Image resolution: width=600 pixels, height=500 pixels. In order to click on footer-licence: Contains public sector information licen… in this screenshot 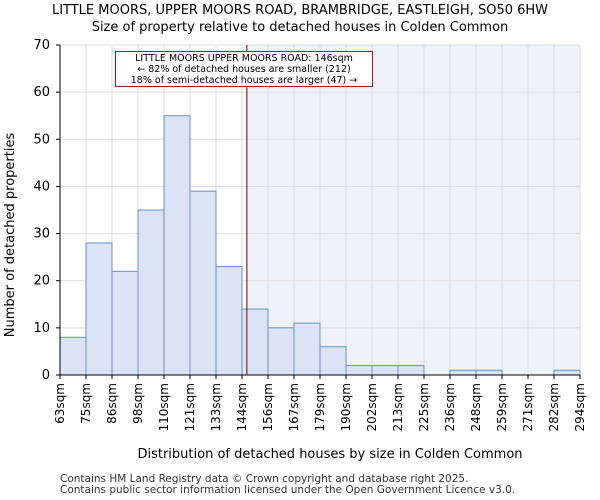, I will do `click(288, 490)`.